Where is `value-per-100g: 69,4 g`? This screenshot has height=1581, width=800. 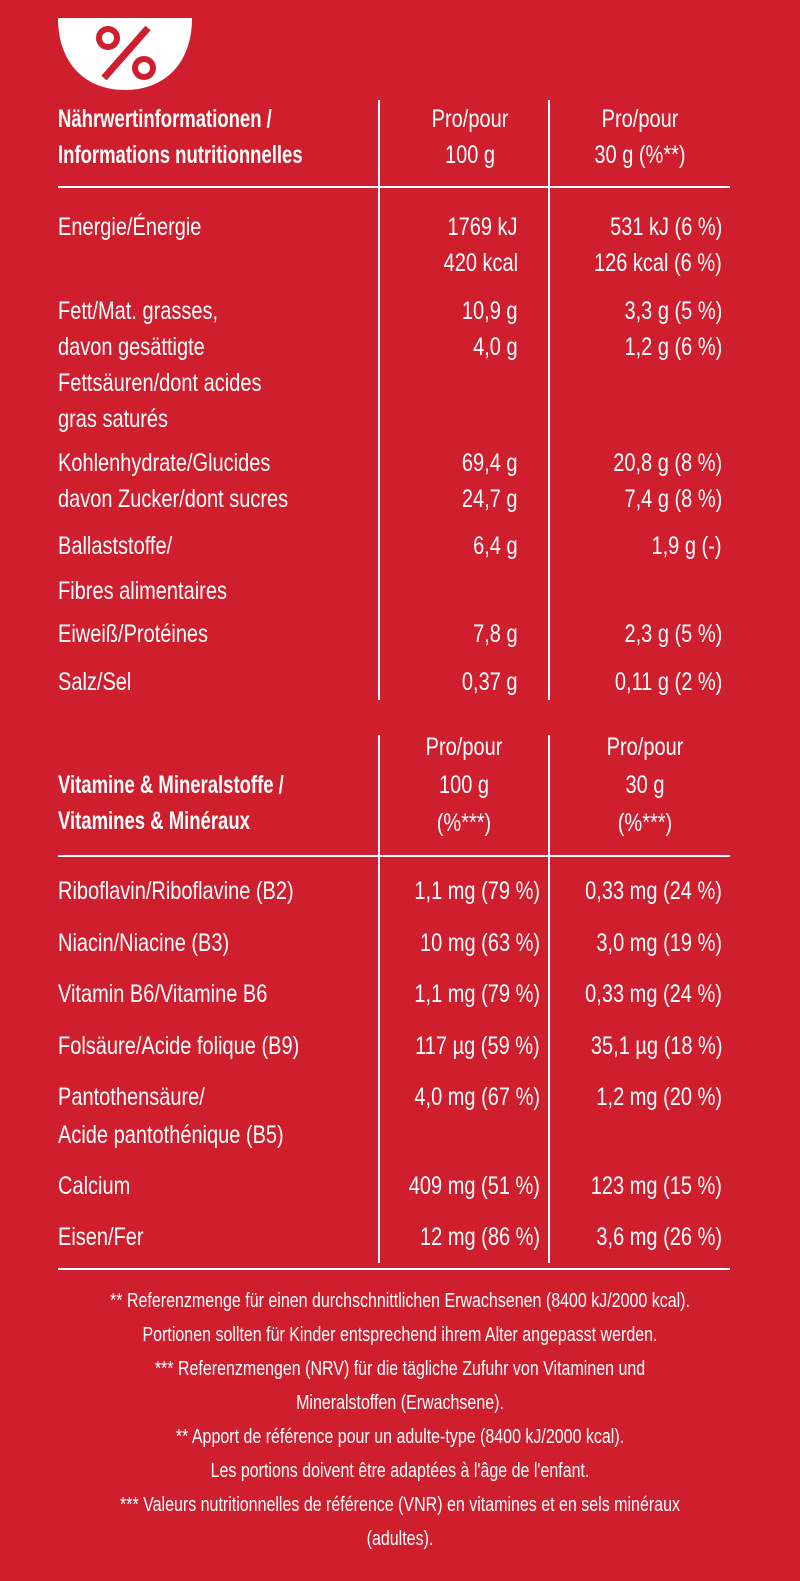
value-per-100g: 69,4 g is located at coordinates (490, 463).